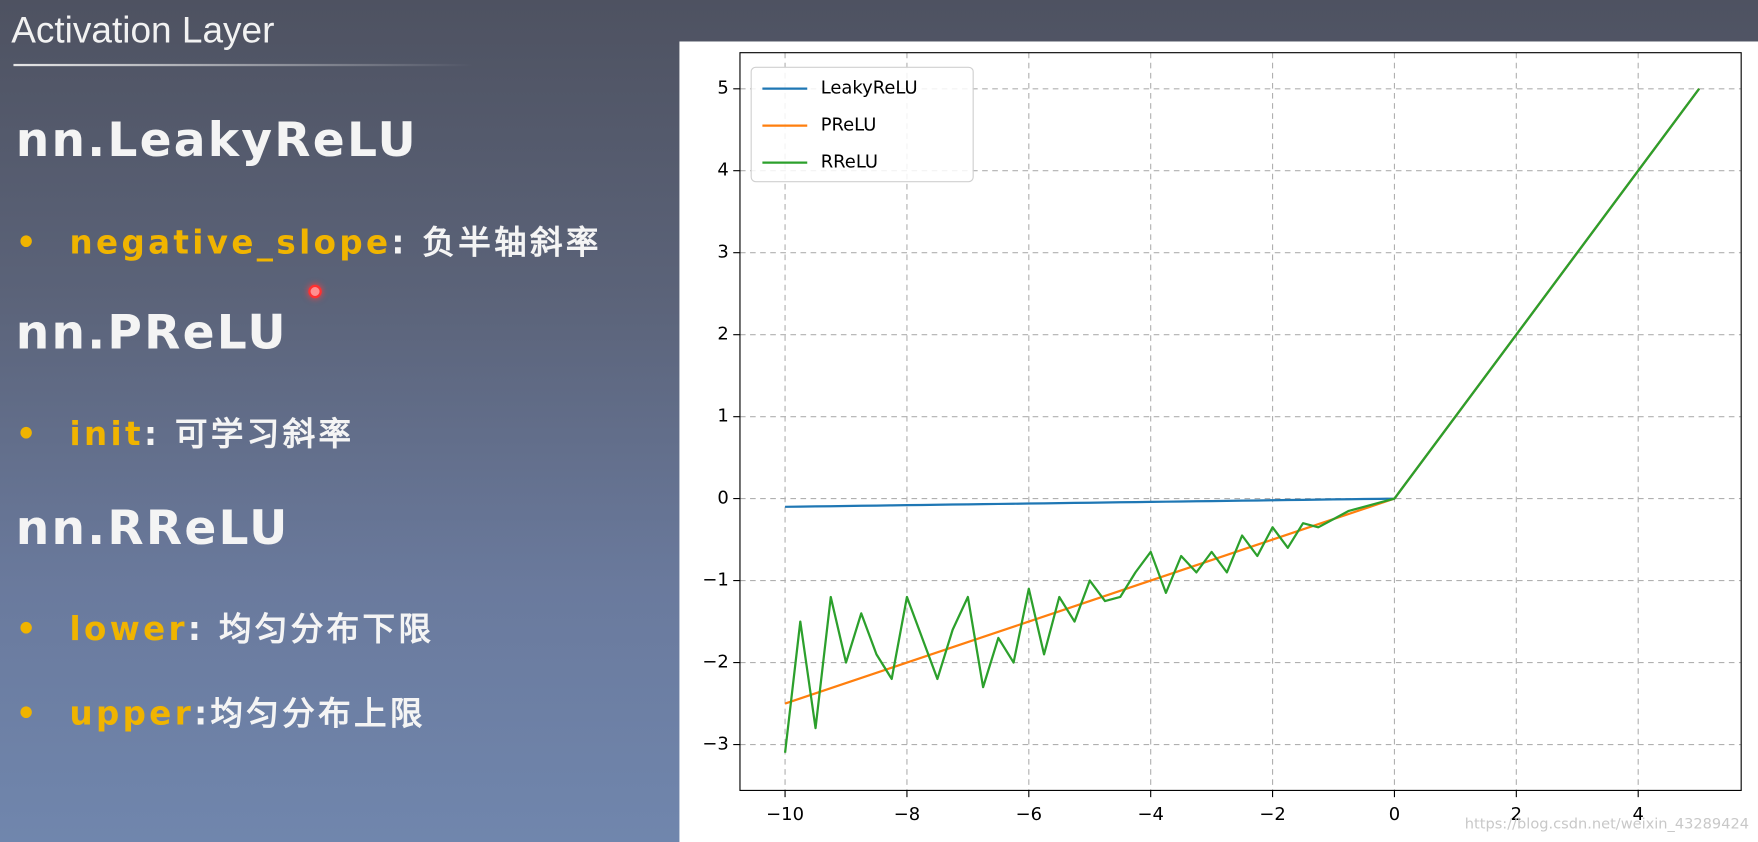 Image resolution: width=1758 pixels, height=842 pixels. I want to click on legend-label: PReLU, so click(849, 125).